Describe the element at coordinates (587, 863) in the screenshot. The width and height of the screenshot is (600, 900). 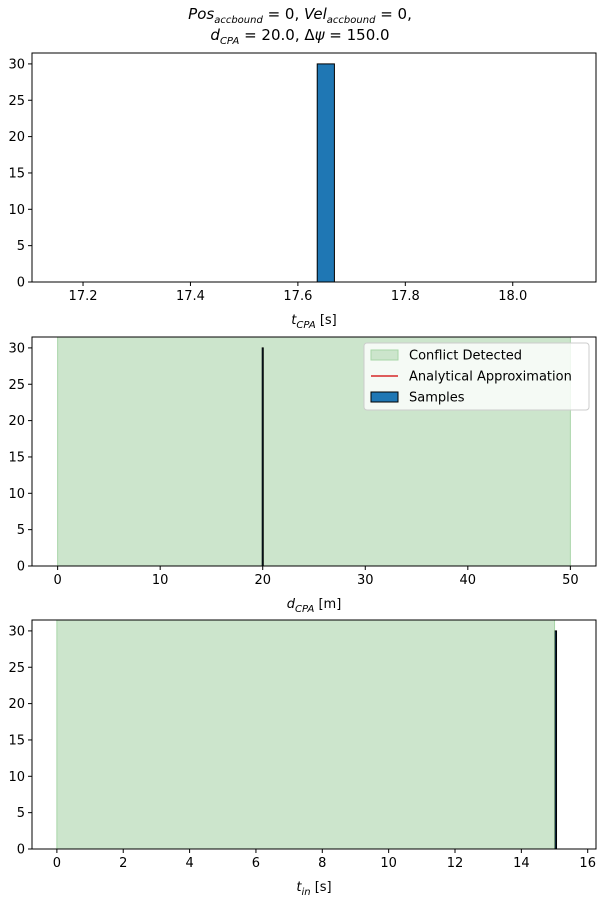
I see `x-tick-label: 16` at that location.